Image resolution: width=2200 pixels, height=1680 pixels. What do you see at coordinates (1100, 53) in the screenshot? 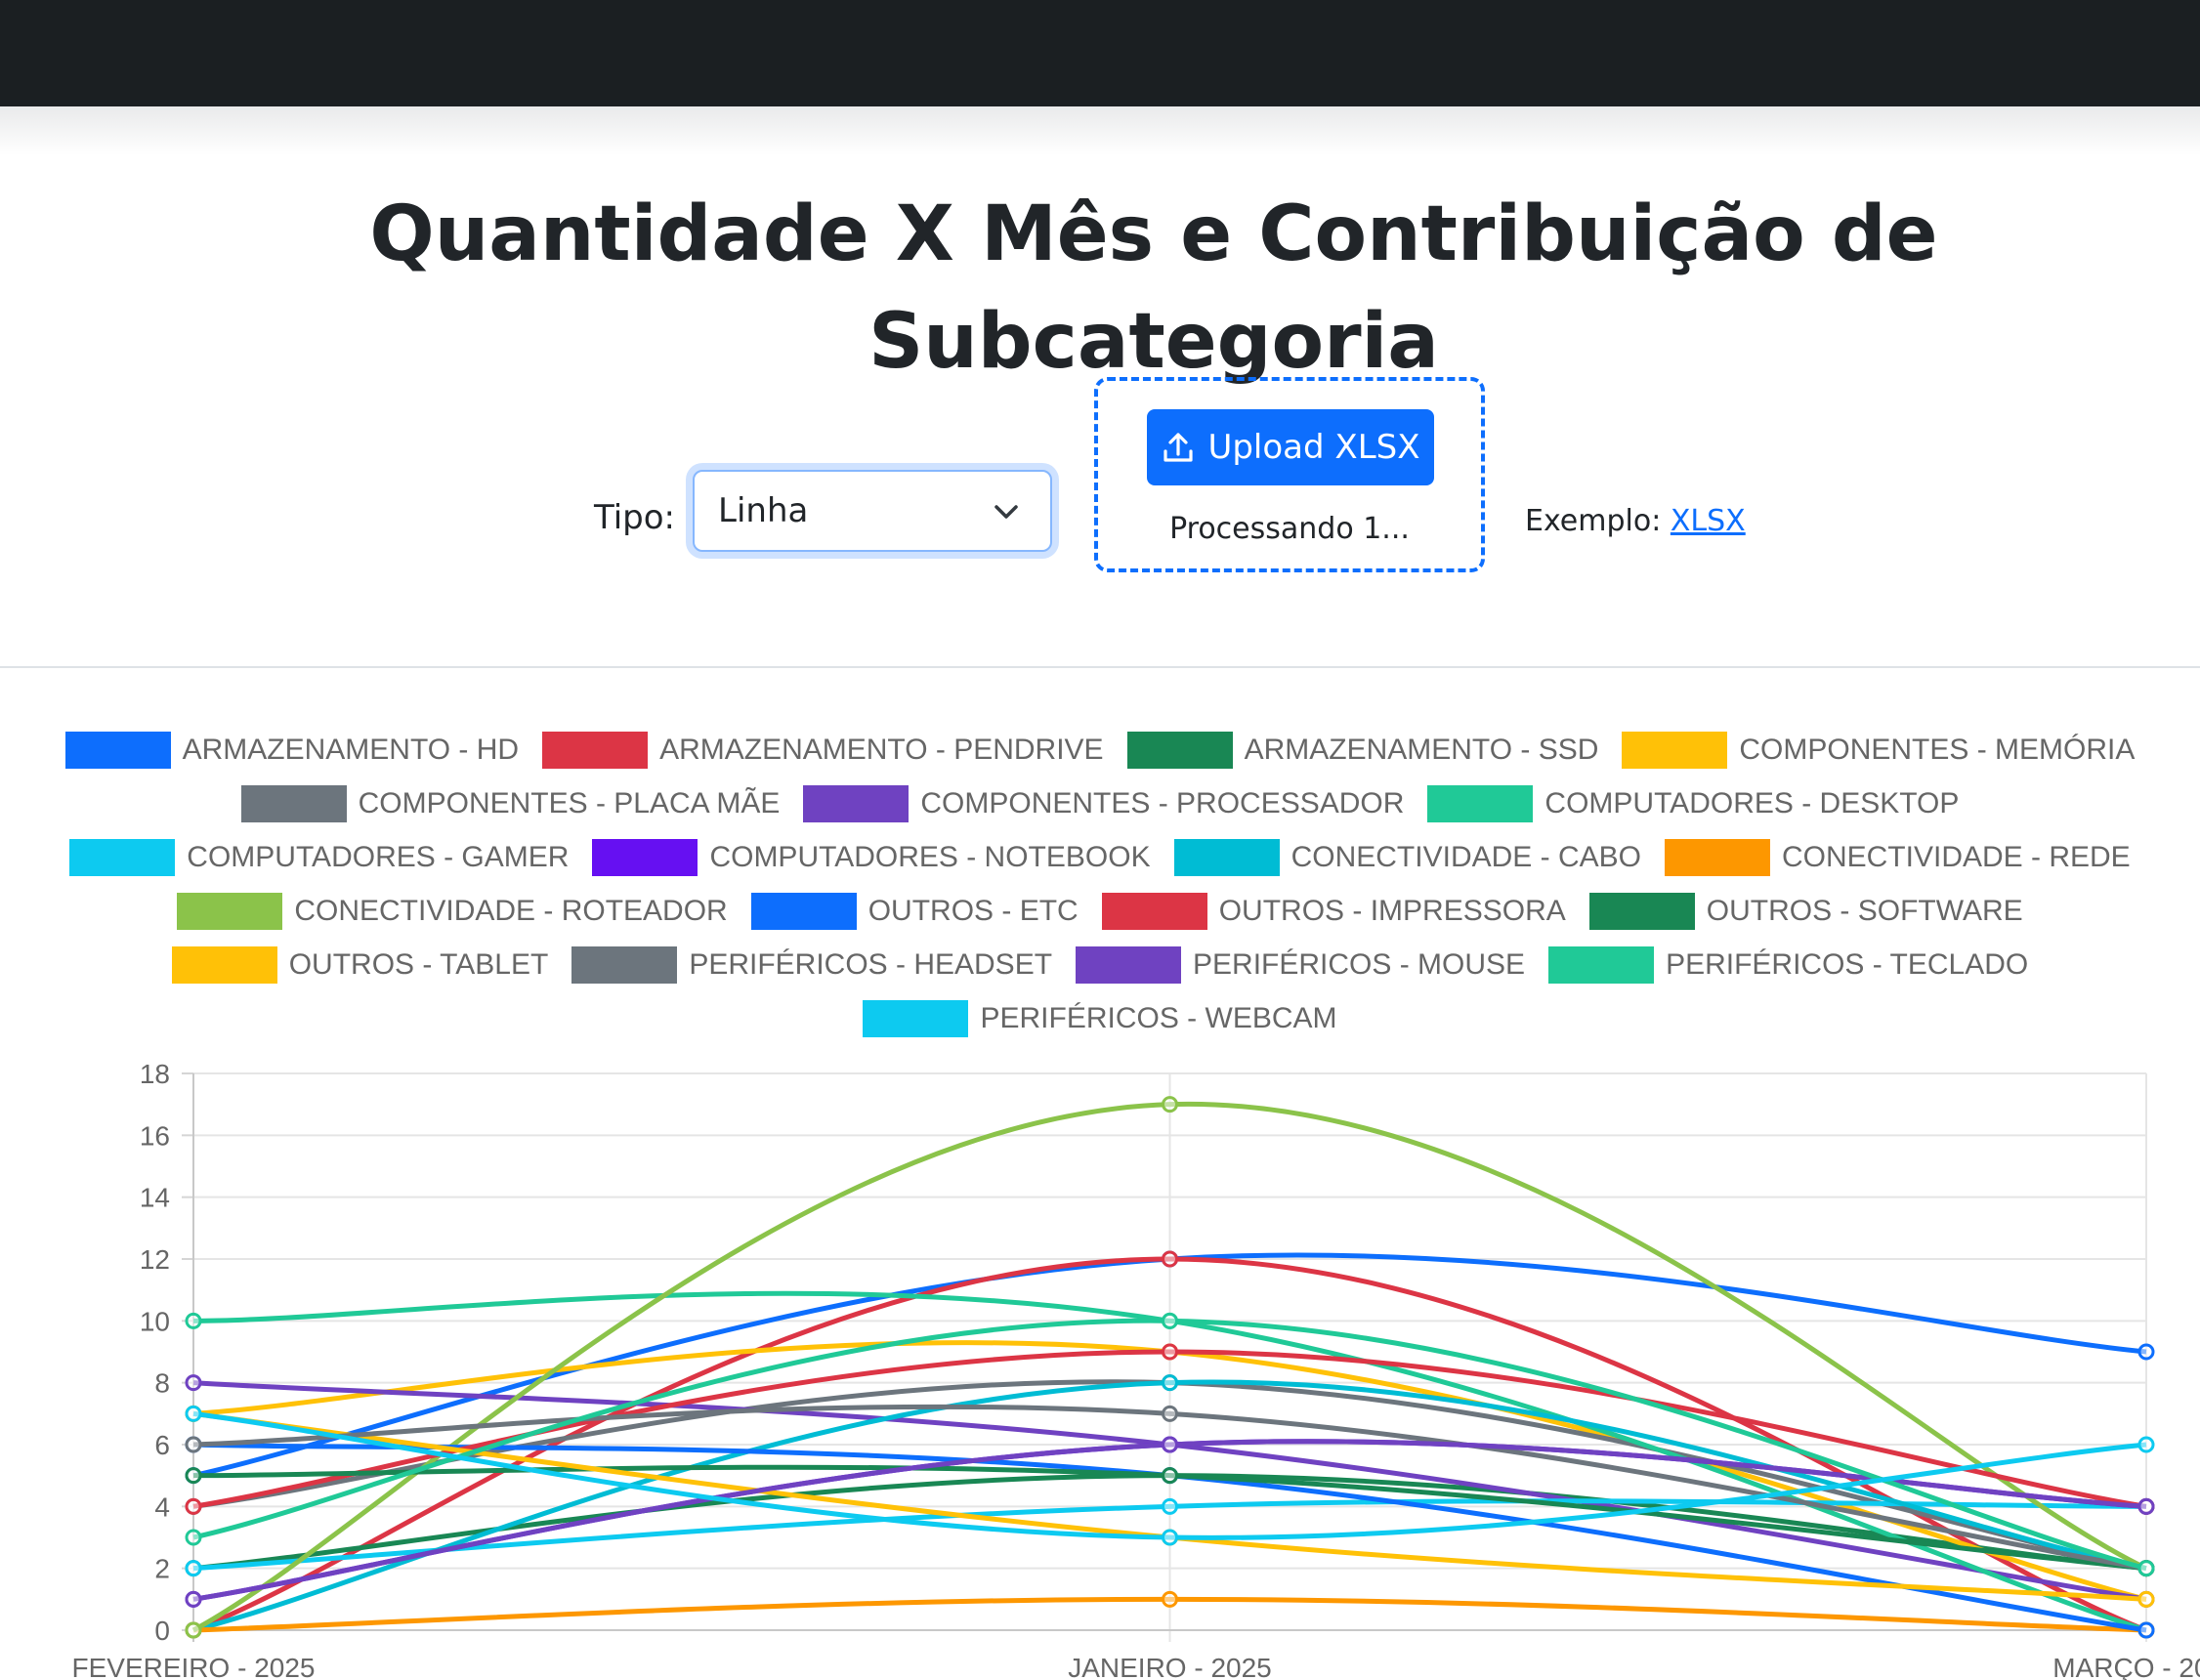
I see `top-navbar` at bounding box center [1100, 53].